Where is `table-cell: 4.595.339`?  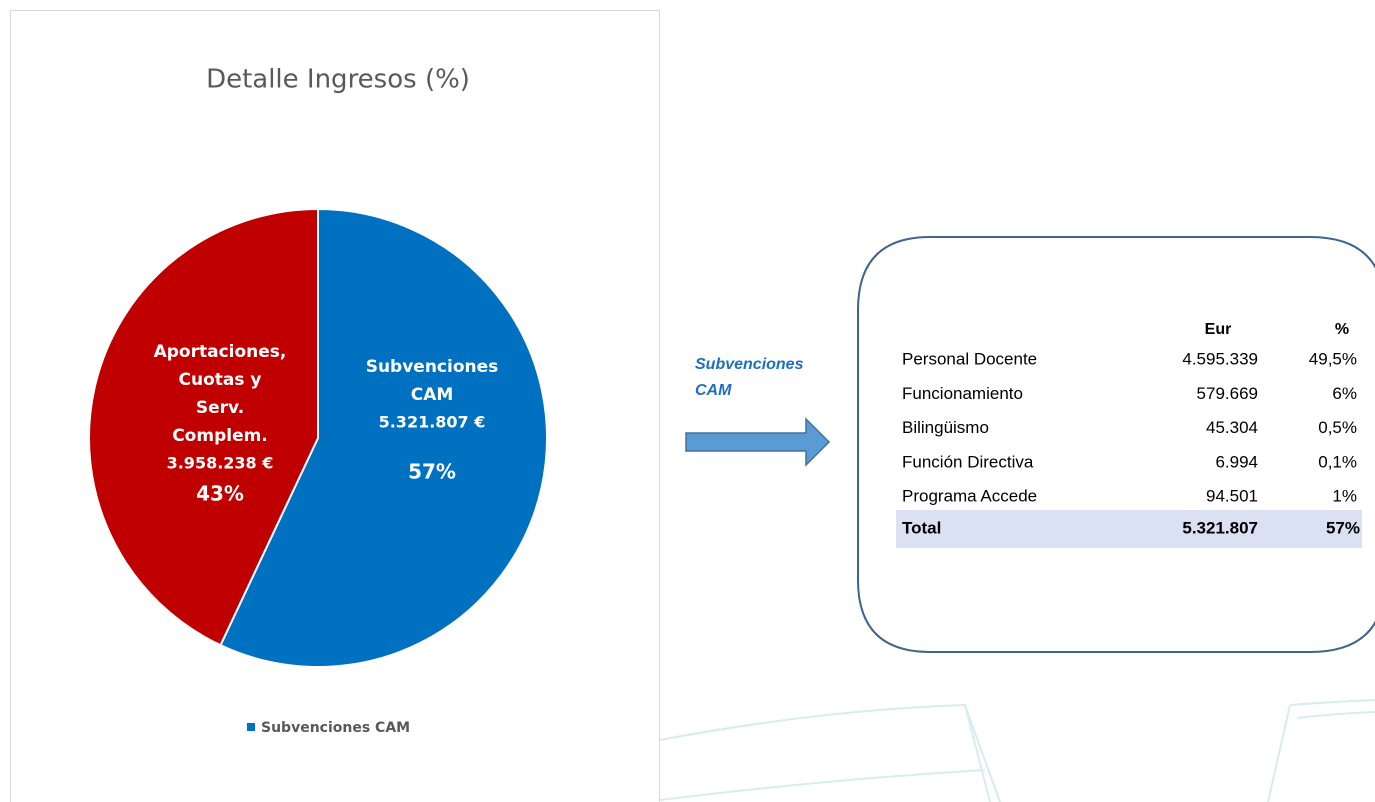 table-cell: 4.595.339 is located at coordinates (1220, 358).